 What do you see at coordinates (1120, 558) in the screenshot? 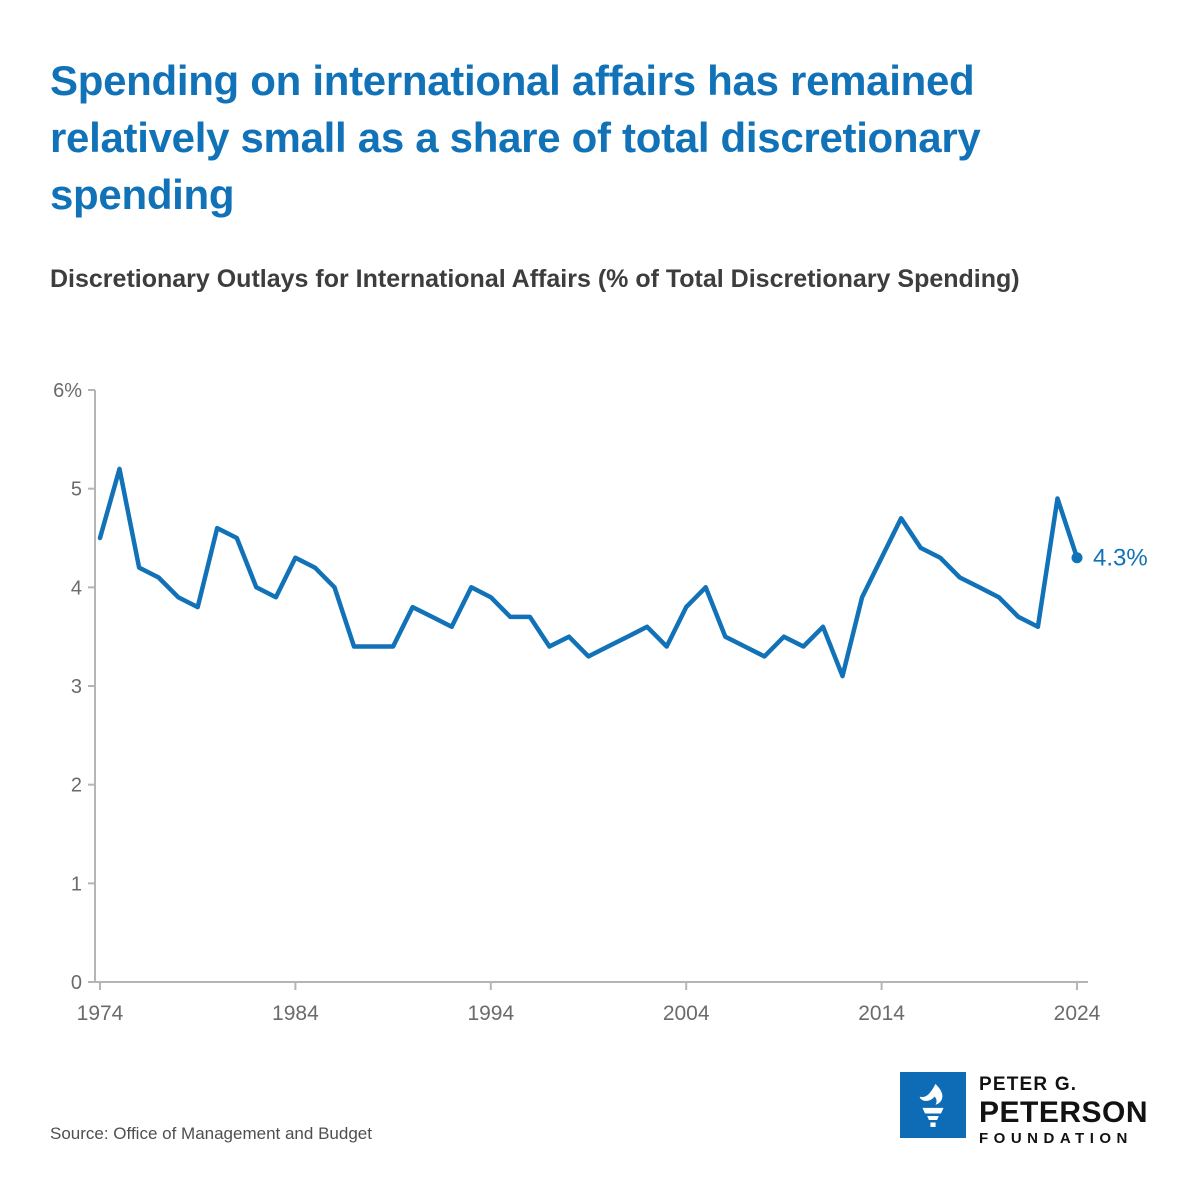
I see `end-value-label: 4.3%` at bounding box center [1120, 558].